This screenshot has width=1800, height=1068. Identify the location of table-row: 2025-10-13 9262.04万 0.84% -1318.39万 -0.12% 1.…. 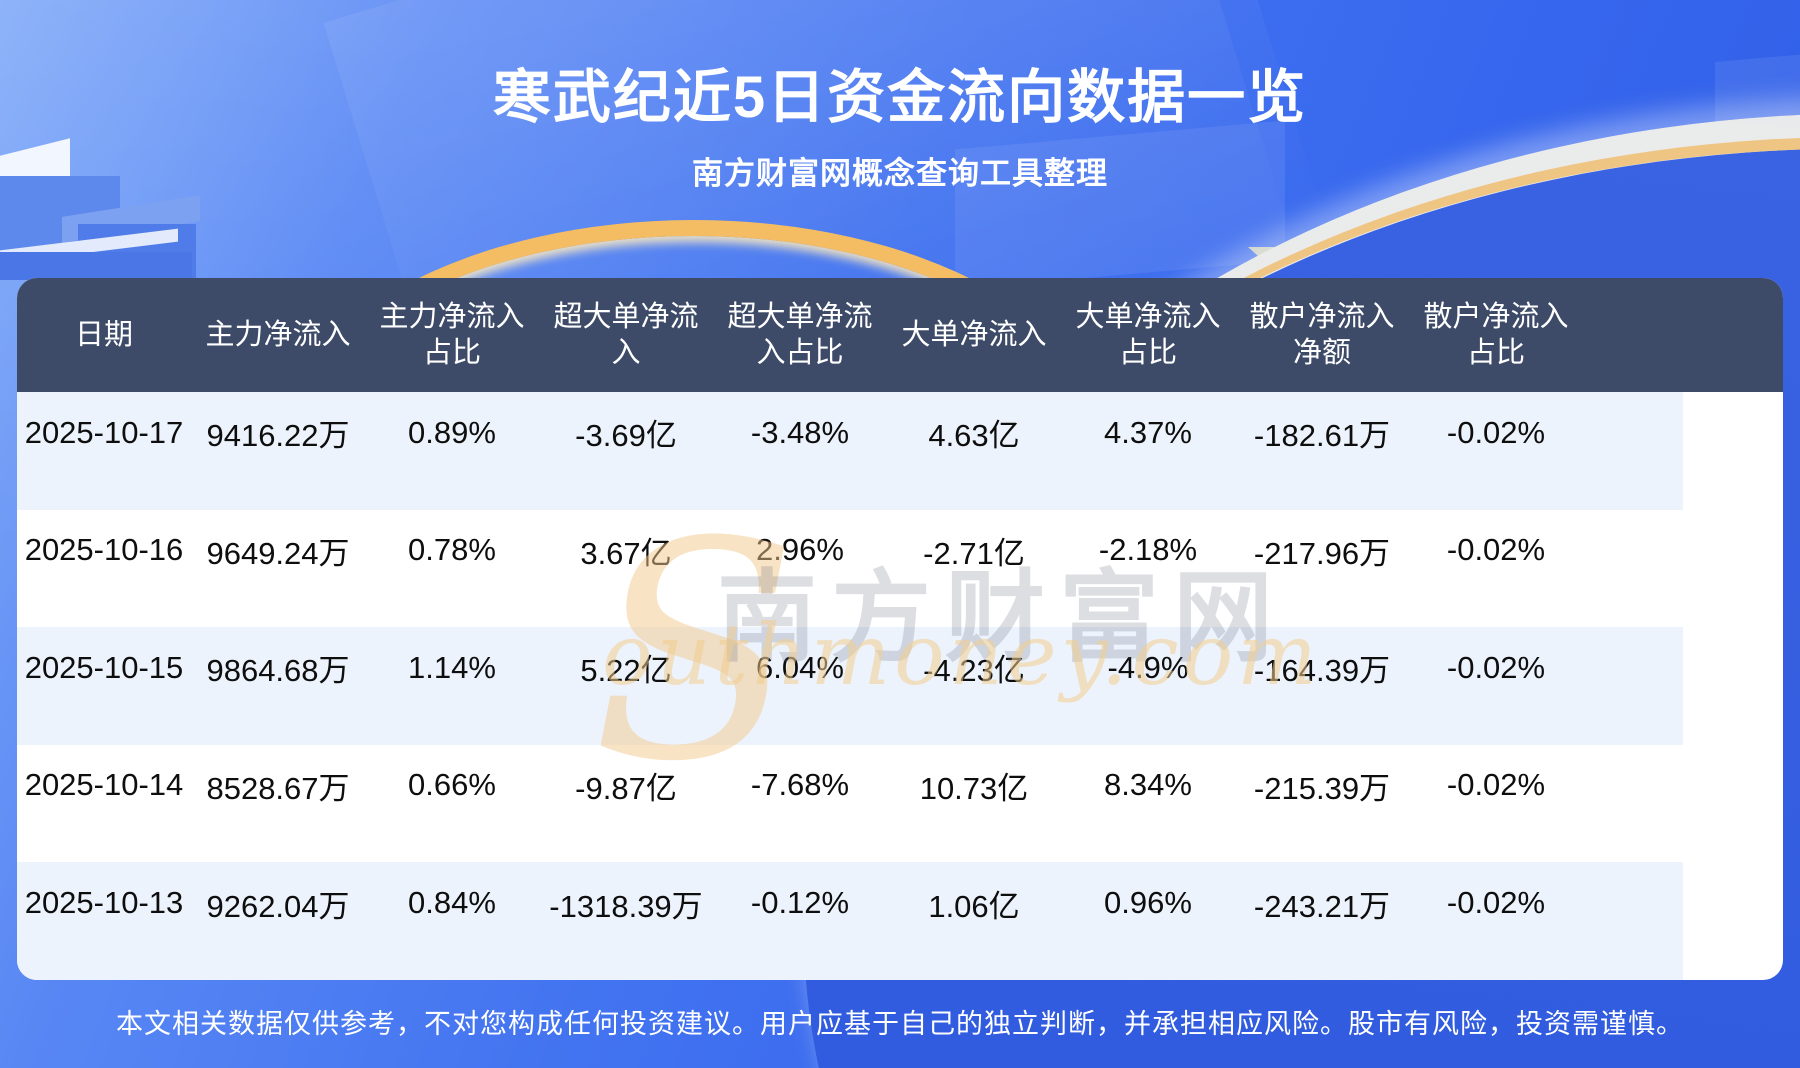
(850, 921).